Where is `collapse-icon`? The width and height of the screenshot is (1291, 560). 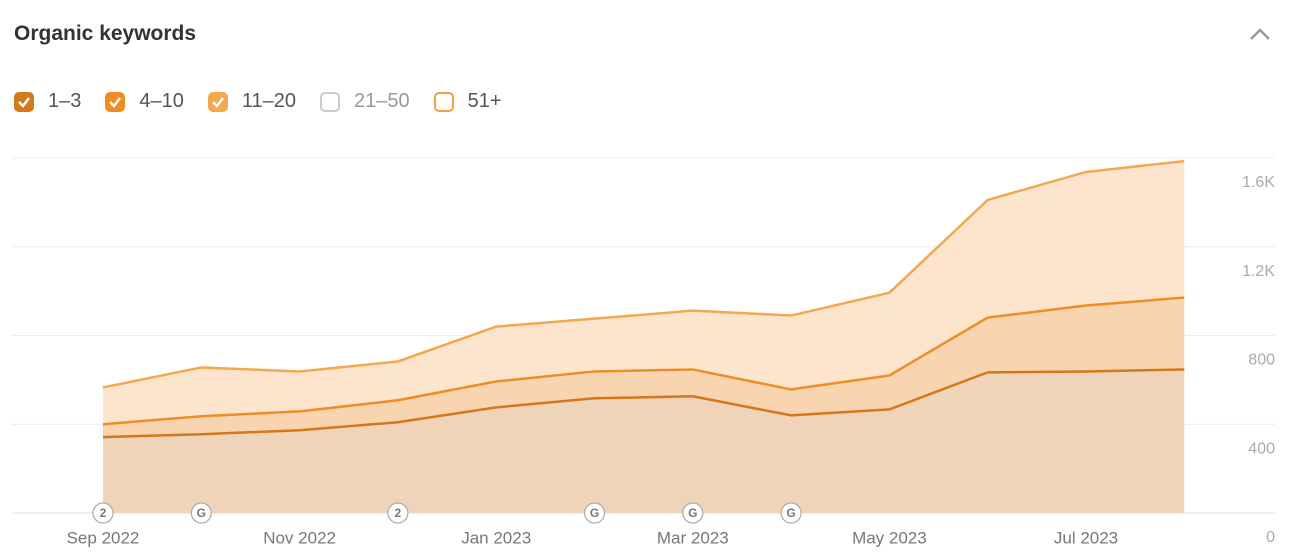 collapse-icon is located at coordinates (1260, 35).